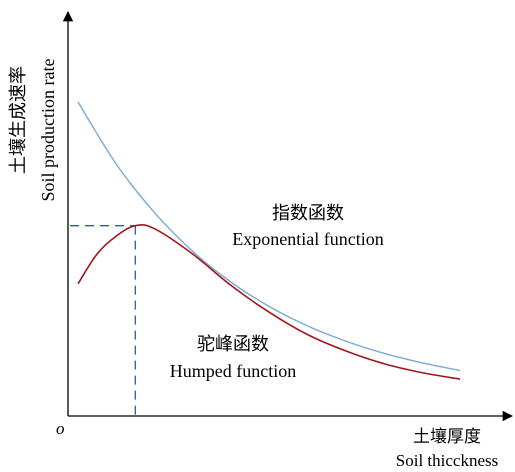  What do you see at coordinates (60, 428) in the screenshot?
I see `origin-label: o` at bounding box center [60, 428].